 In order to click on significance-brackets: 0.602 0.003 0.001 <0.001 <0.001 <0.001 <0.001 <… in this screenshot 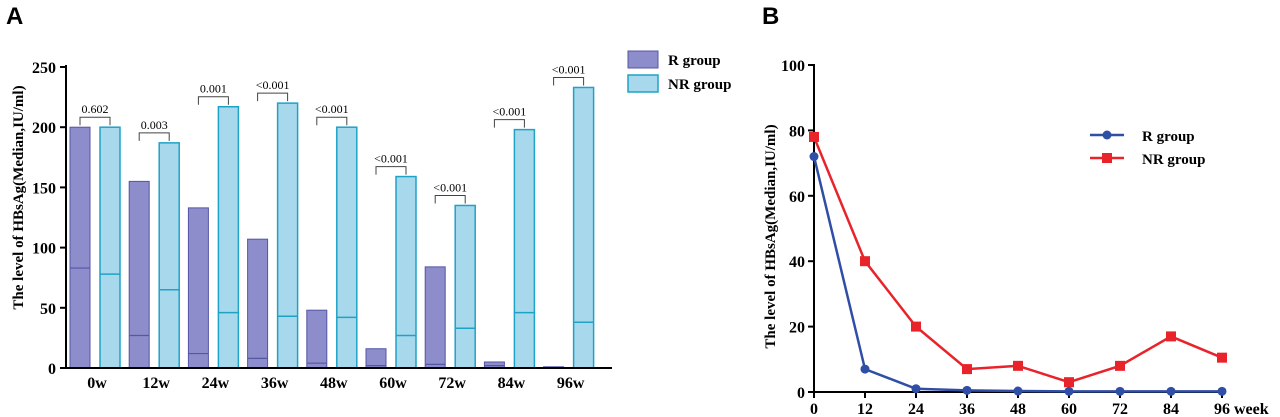, I will do `click(332, 133)`.